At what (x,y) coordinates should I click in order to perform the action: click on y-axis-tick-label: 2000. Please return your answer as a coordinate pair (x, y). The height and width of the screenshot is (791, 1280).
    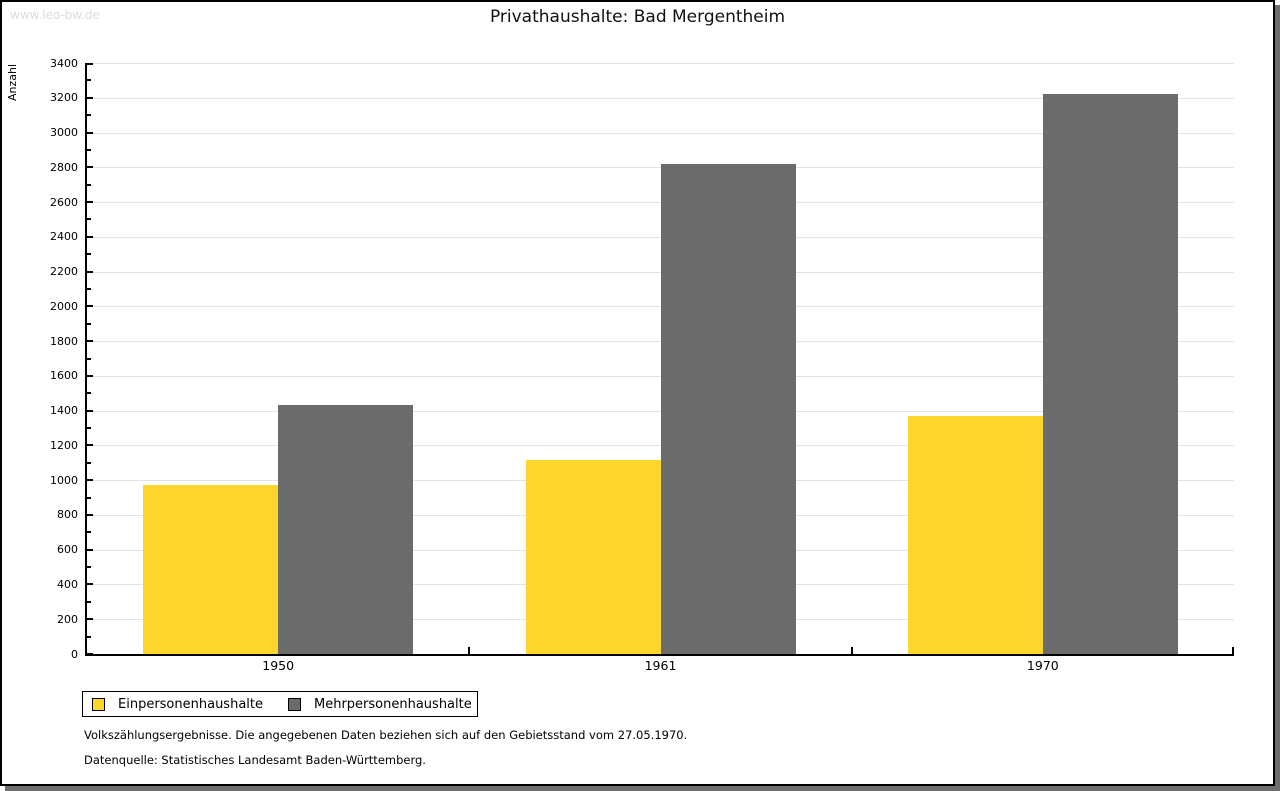
    Looking at the image, I should click on (64, 306).